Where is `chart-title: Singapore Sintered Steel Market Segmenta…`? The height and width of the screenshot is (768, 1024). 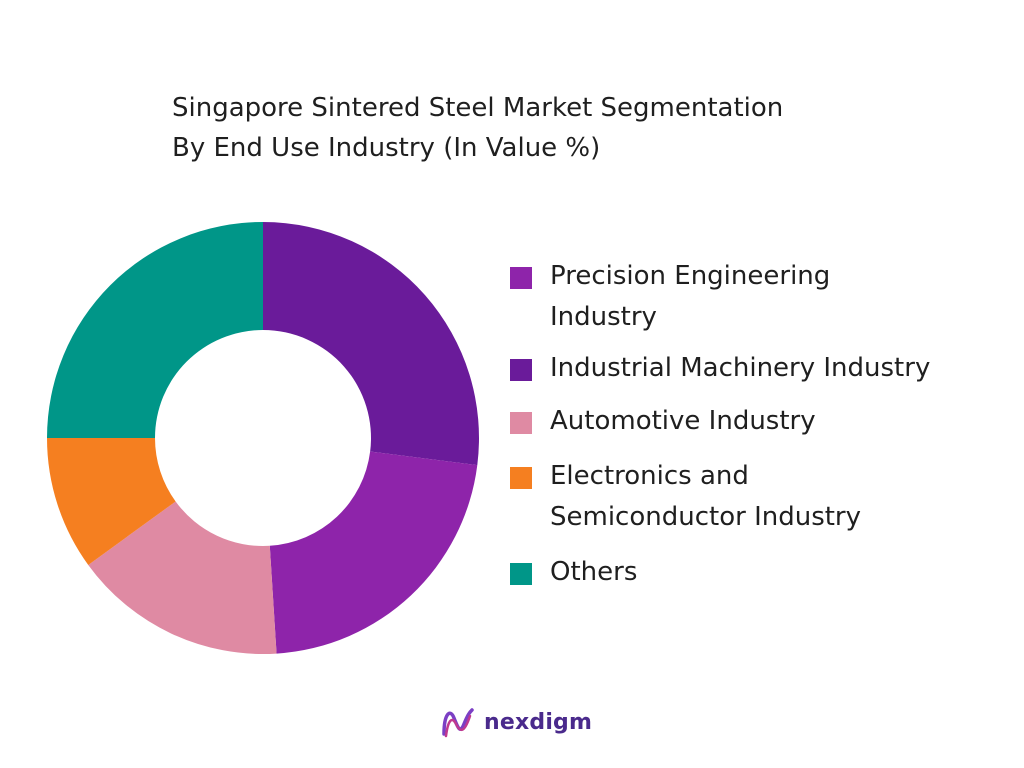 chart-title: Singapore Sintered Steel Market Segmenta… is located at coordinates (552, 128).